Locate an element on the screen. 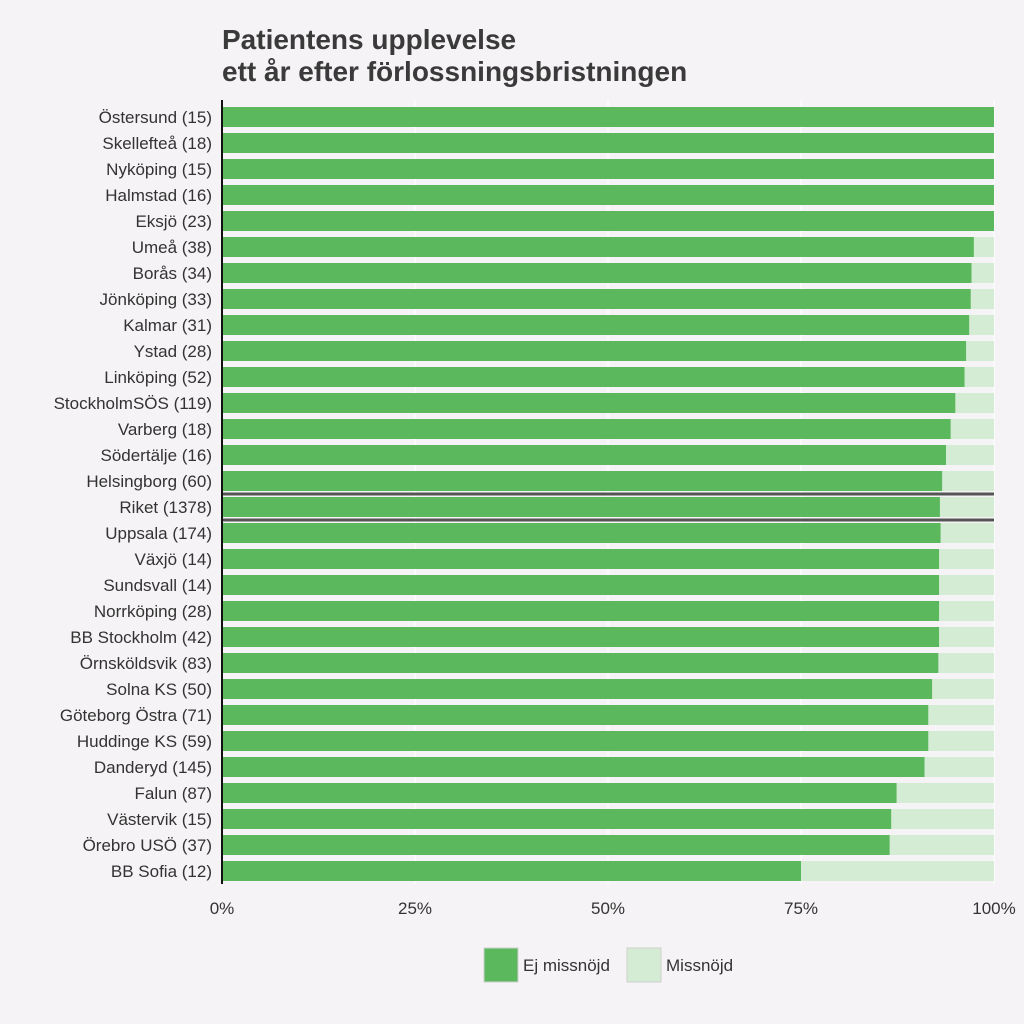  legend: Ej missnöjd Missnöjd is located at coordinates (608, 965).